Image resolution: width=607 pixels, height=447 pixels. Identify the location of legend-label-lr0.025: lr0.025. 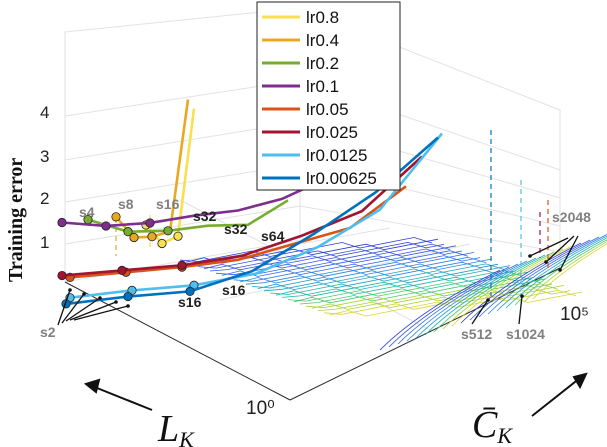
(332, 132).